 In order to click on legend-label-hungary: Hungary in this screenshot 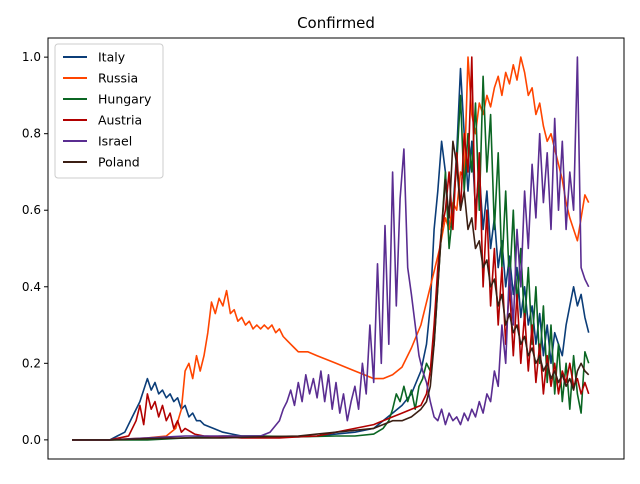, I will do `click(125, 99)`.